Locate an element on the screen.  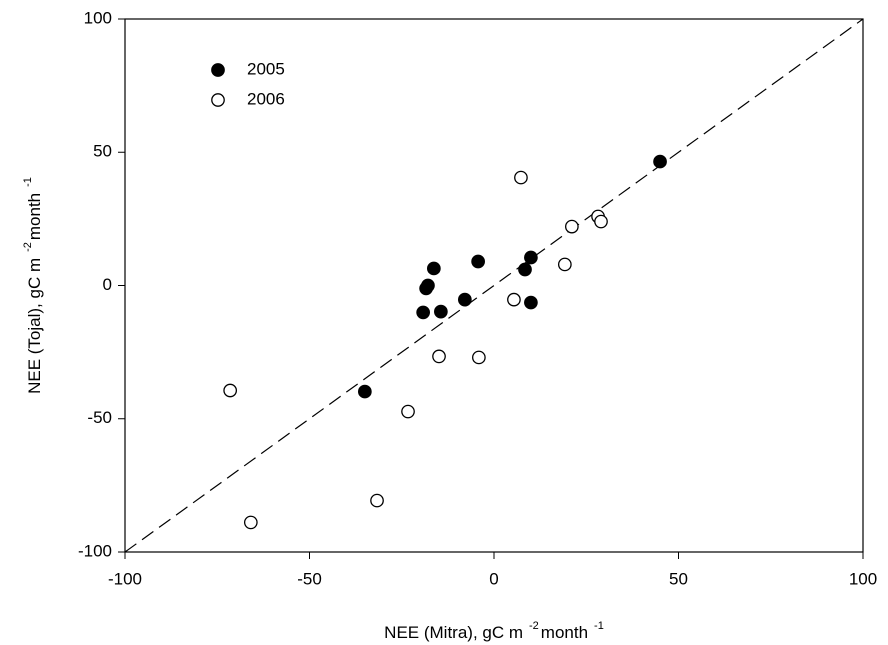
legend-label: 2006 is located at coordinates (266, 98).